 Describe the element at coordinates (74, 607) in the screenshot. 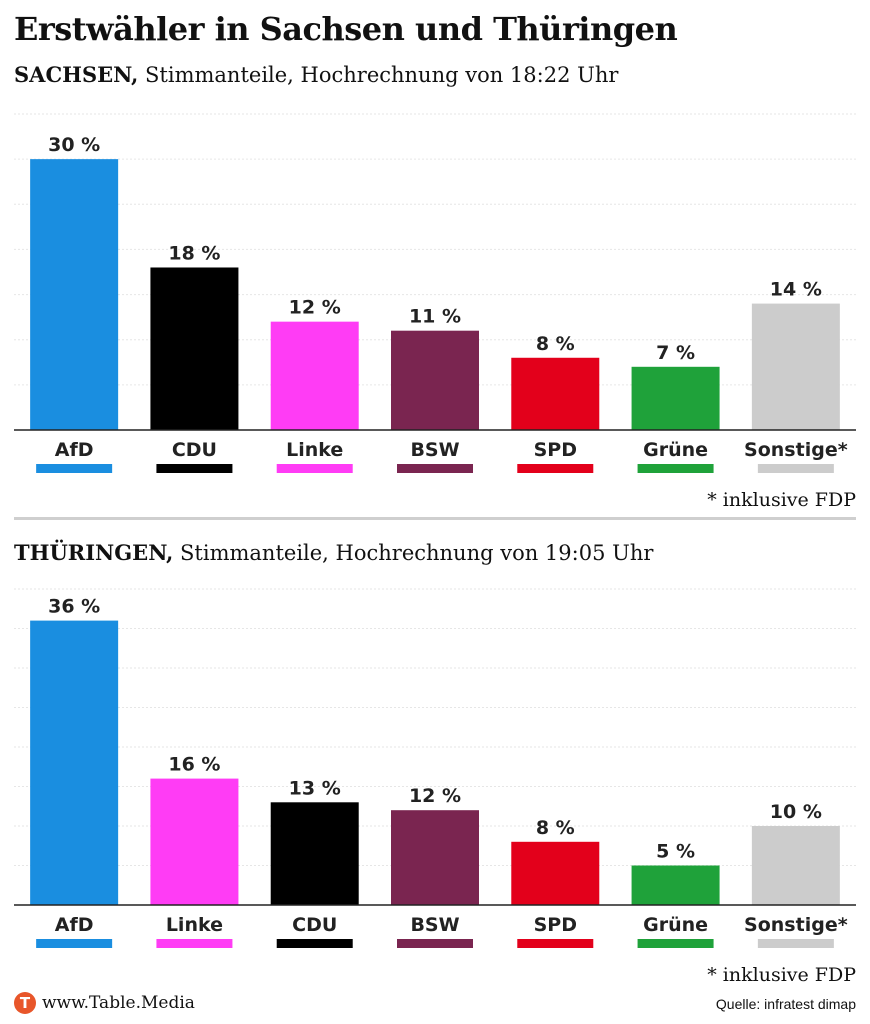

I see `data-label: 36 %` at that location.